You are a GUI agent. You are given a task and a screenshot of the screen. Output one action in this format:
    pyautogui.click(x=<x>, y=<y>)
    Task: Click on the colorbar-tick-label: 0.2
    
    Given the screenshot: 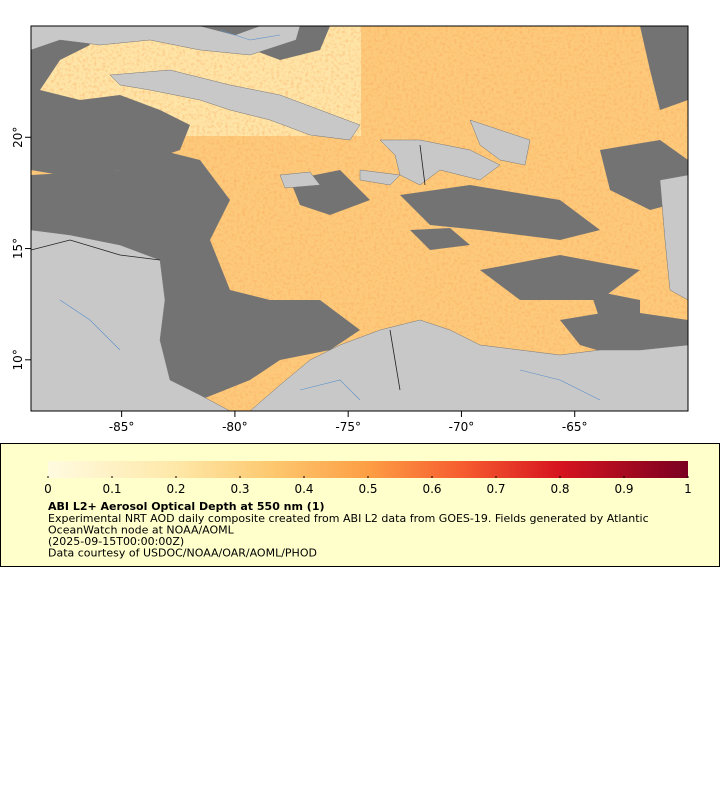 What is the action you would take?
    pyautogui.click(x=175, y=489)
    